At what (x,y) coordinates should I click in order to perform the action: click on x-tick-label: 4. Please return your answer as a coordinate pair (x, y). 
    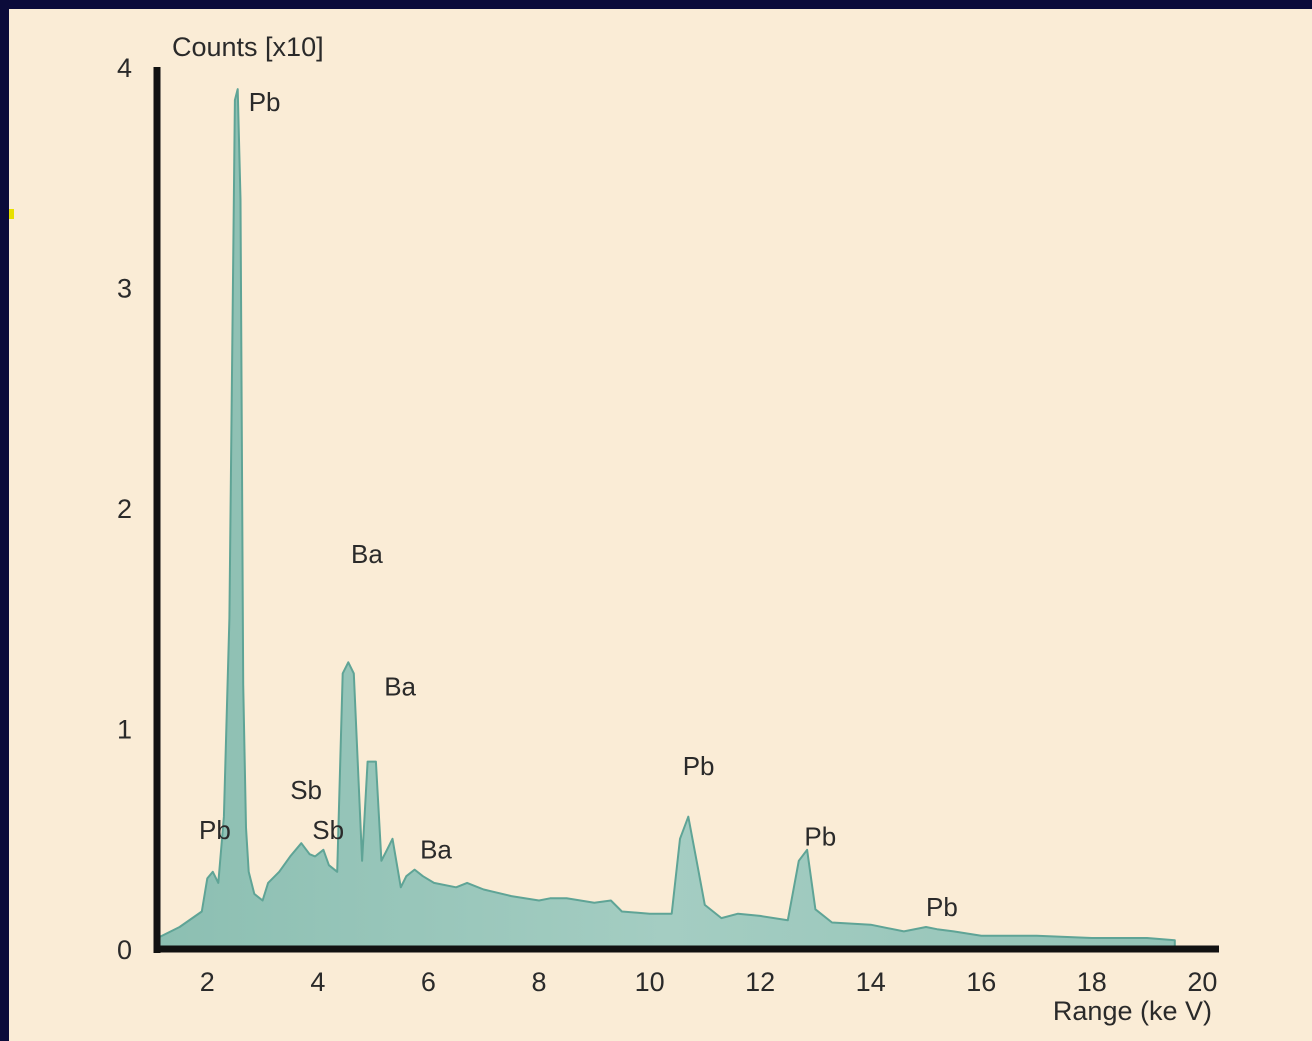
    Looking at the image, I should click on (317, 982).